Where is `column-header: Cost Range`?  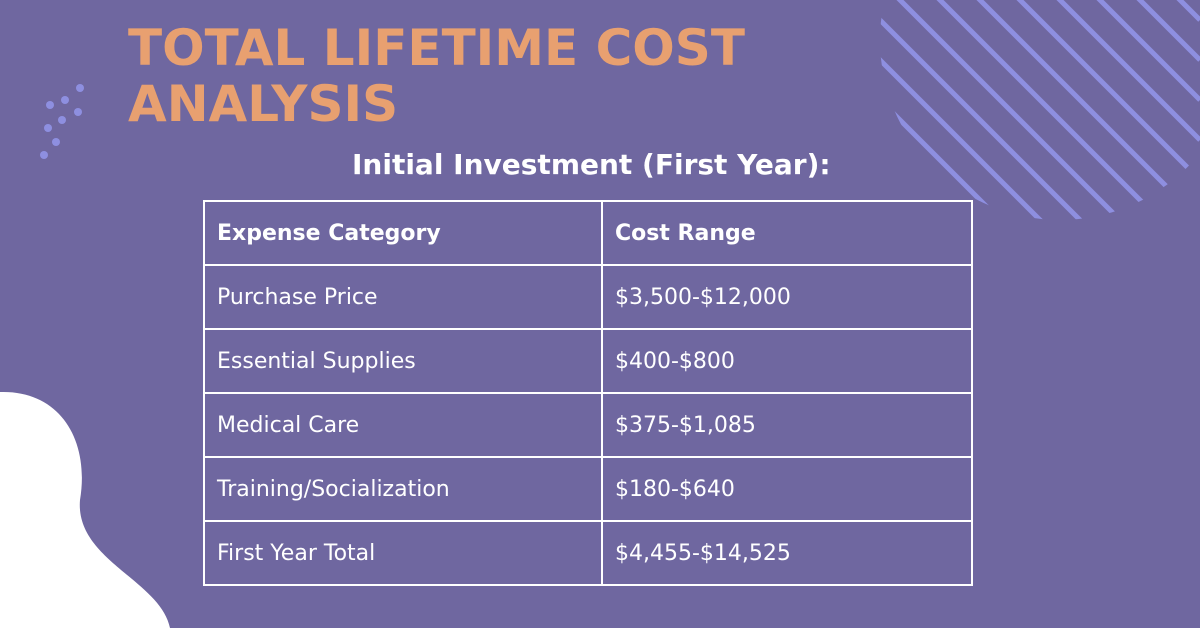 column-header: Cost Range is located at coordinates (787, 233).